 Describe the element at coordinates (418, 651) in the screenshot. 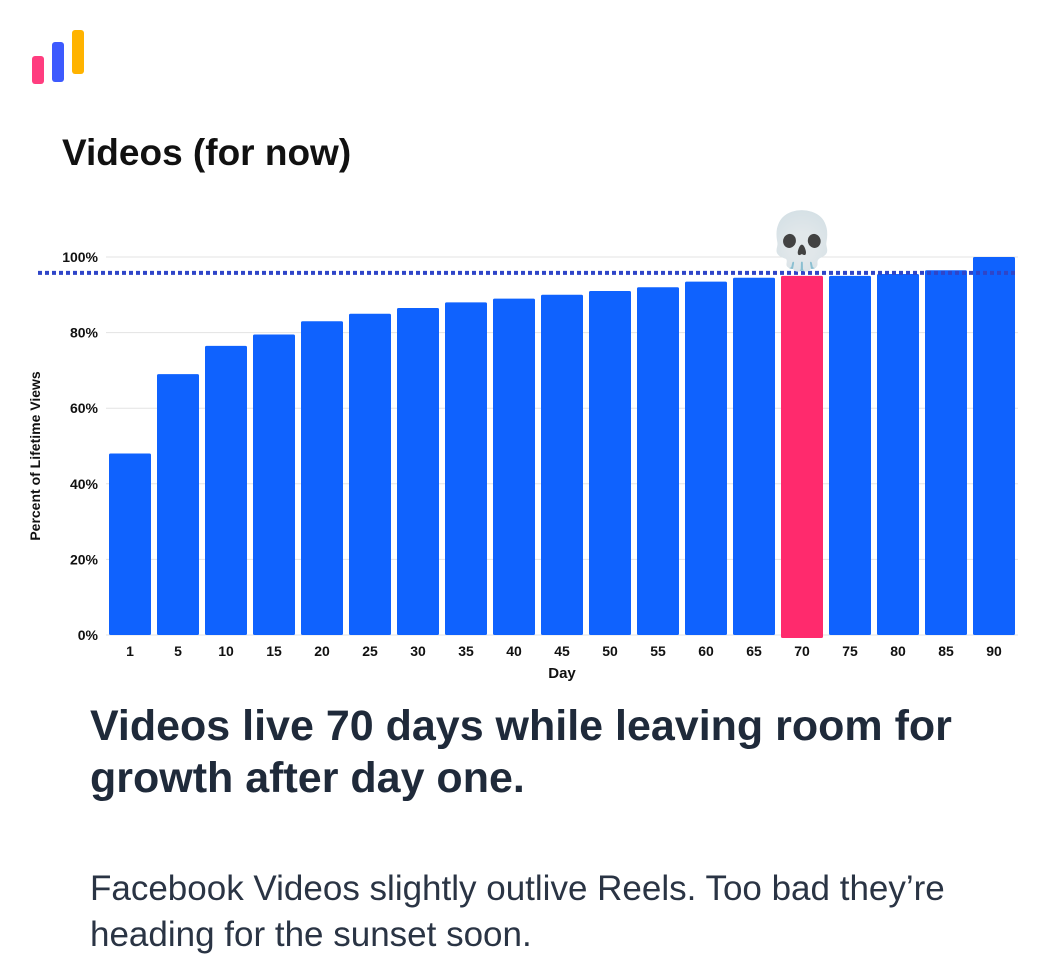

I see `x-tick-label: 30` at that location.